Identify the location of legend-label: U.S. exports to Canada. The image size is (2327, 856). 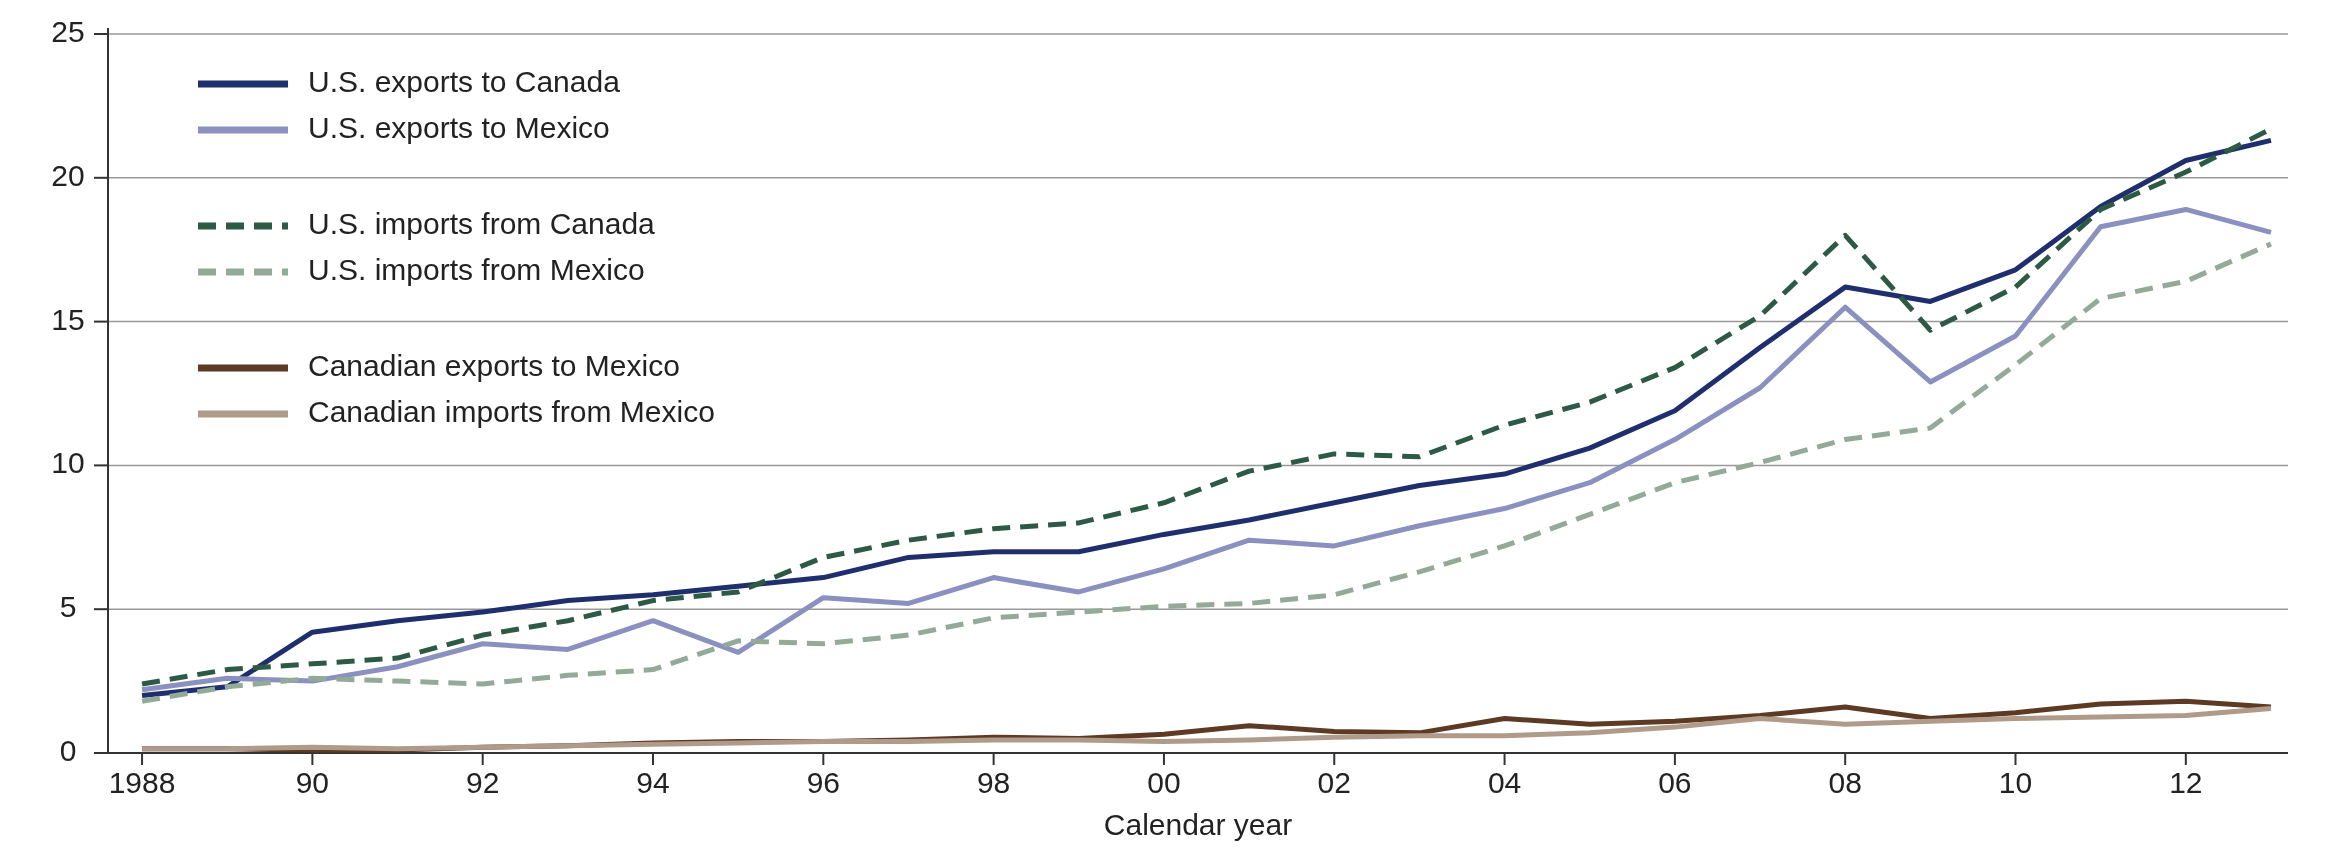
(464, 81).